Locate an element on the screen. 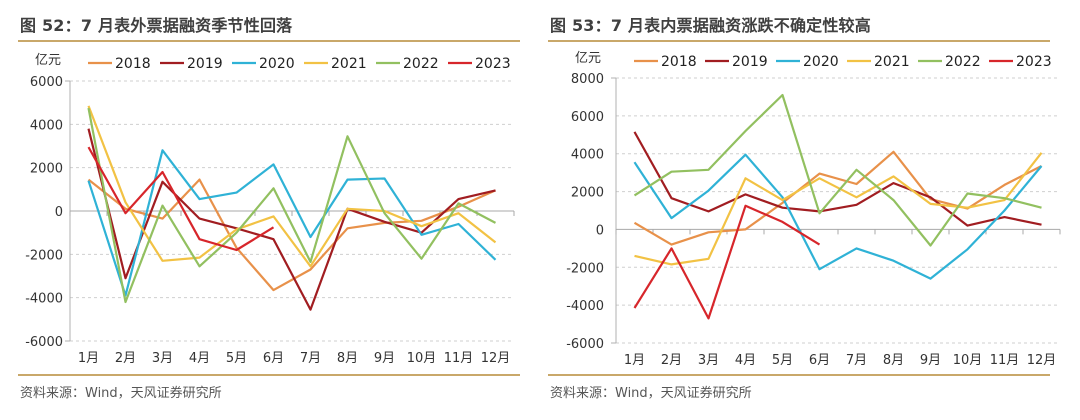 Image resolution: width=1080 pixels, height=420 pixels. series-line-2019 is located at coordinates (837, 179).